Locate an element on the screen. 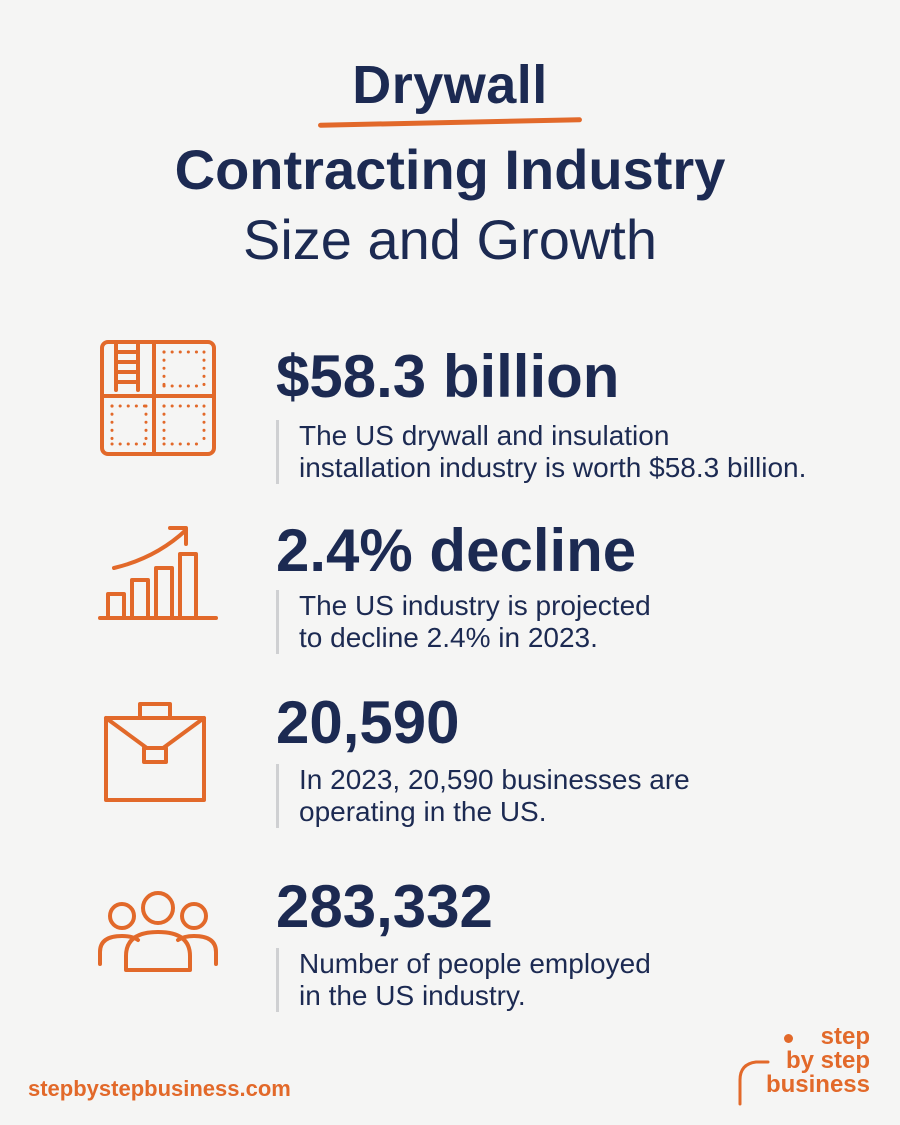  stat-description-line: Number of people employed is located at coordinates (475, 963).